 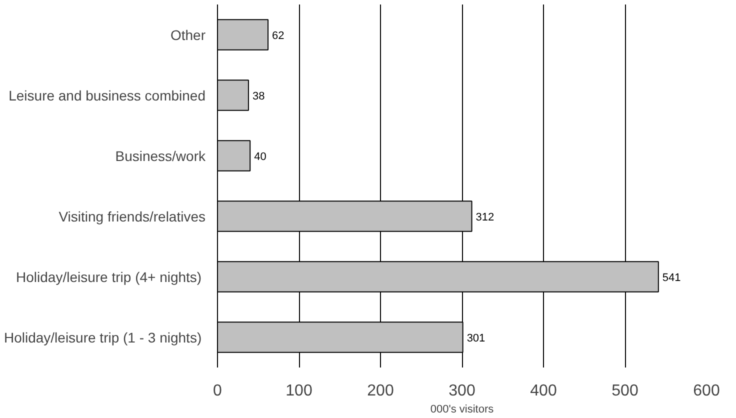 I want to click on data-label: 301, so click(x=476, y=338).